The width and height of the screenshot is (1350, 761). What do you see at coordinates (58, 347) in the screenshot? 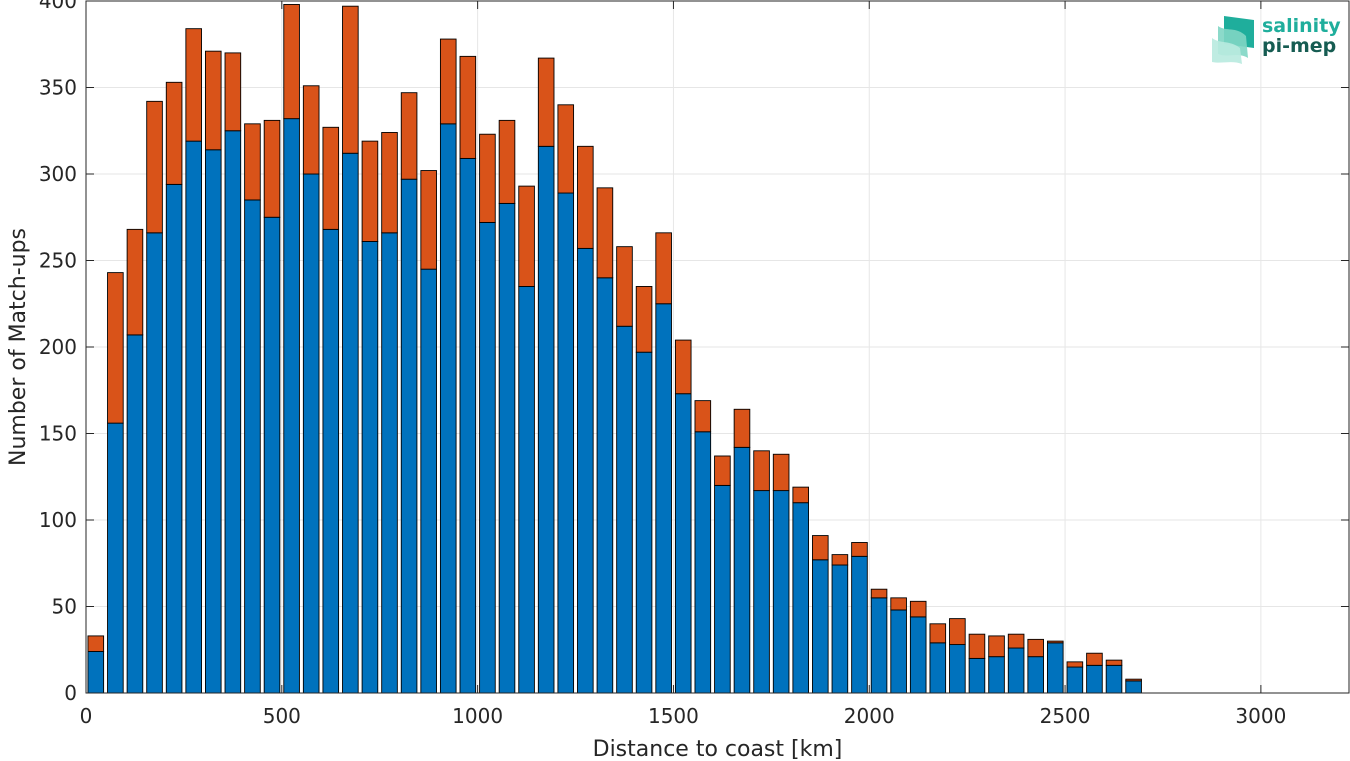
I see `y-tick-label: 200` at bounding box center [58, 347].